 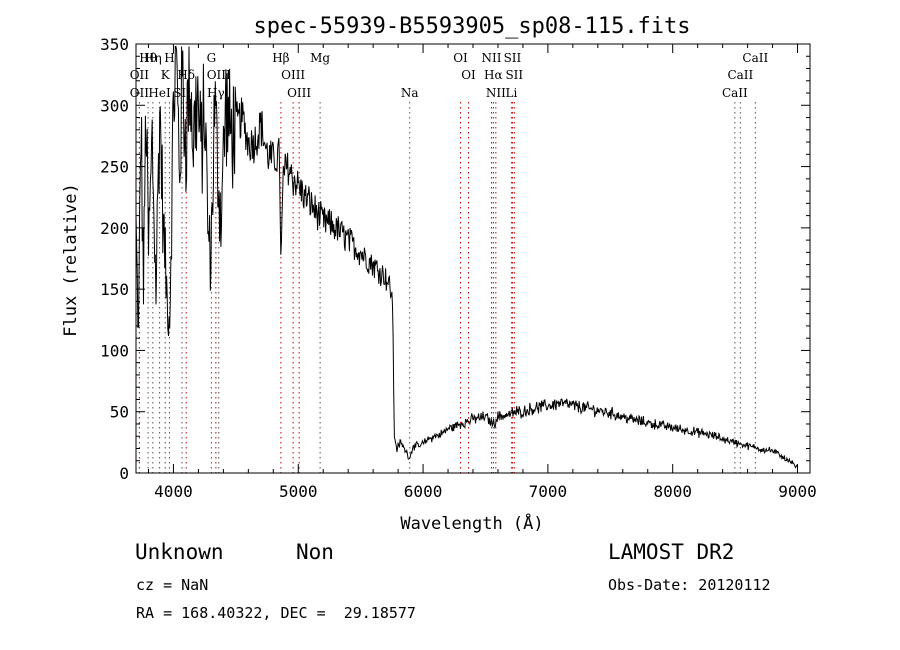 What do you see at coordinates (471, 26) in the screenshot?
I see `chart-title: spec-55939-B5593905_sp08-115.fits` at bounding box center [471, 26].